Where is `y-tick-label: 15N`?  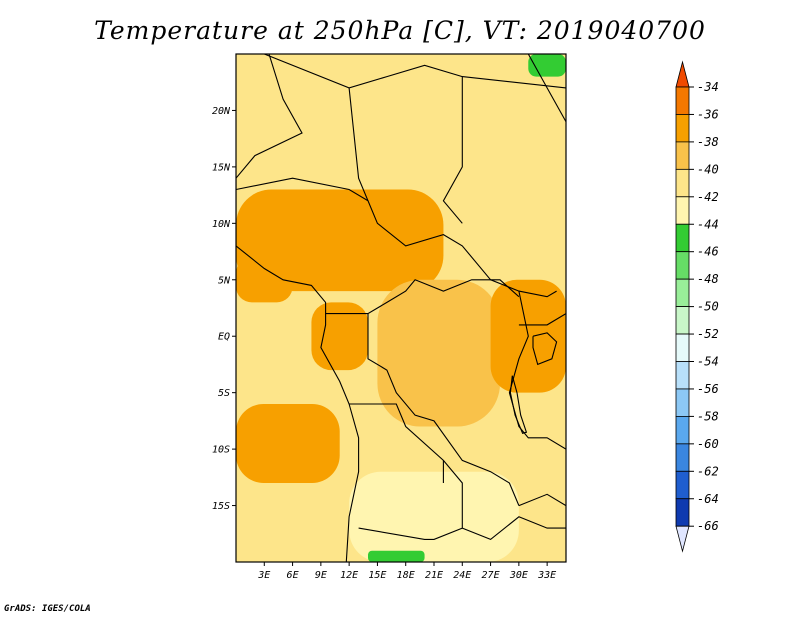 y-tick-label: 15N is located at coordinates (221, 167).